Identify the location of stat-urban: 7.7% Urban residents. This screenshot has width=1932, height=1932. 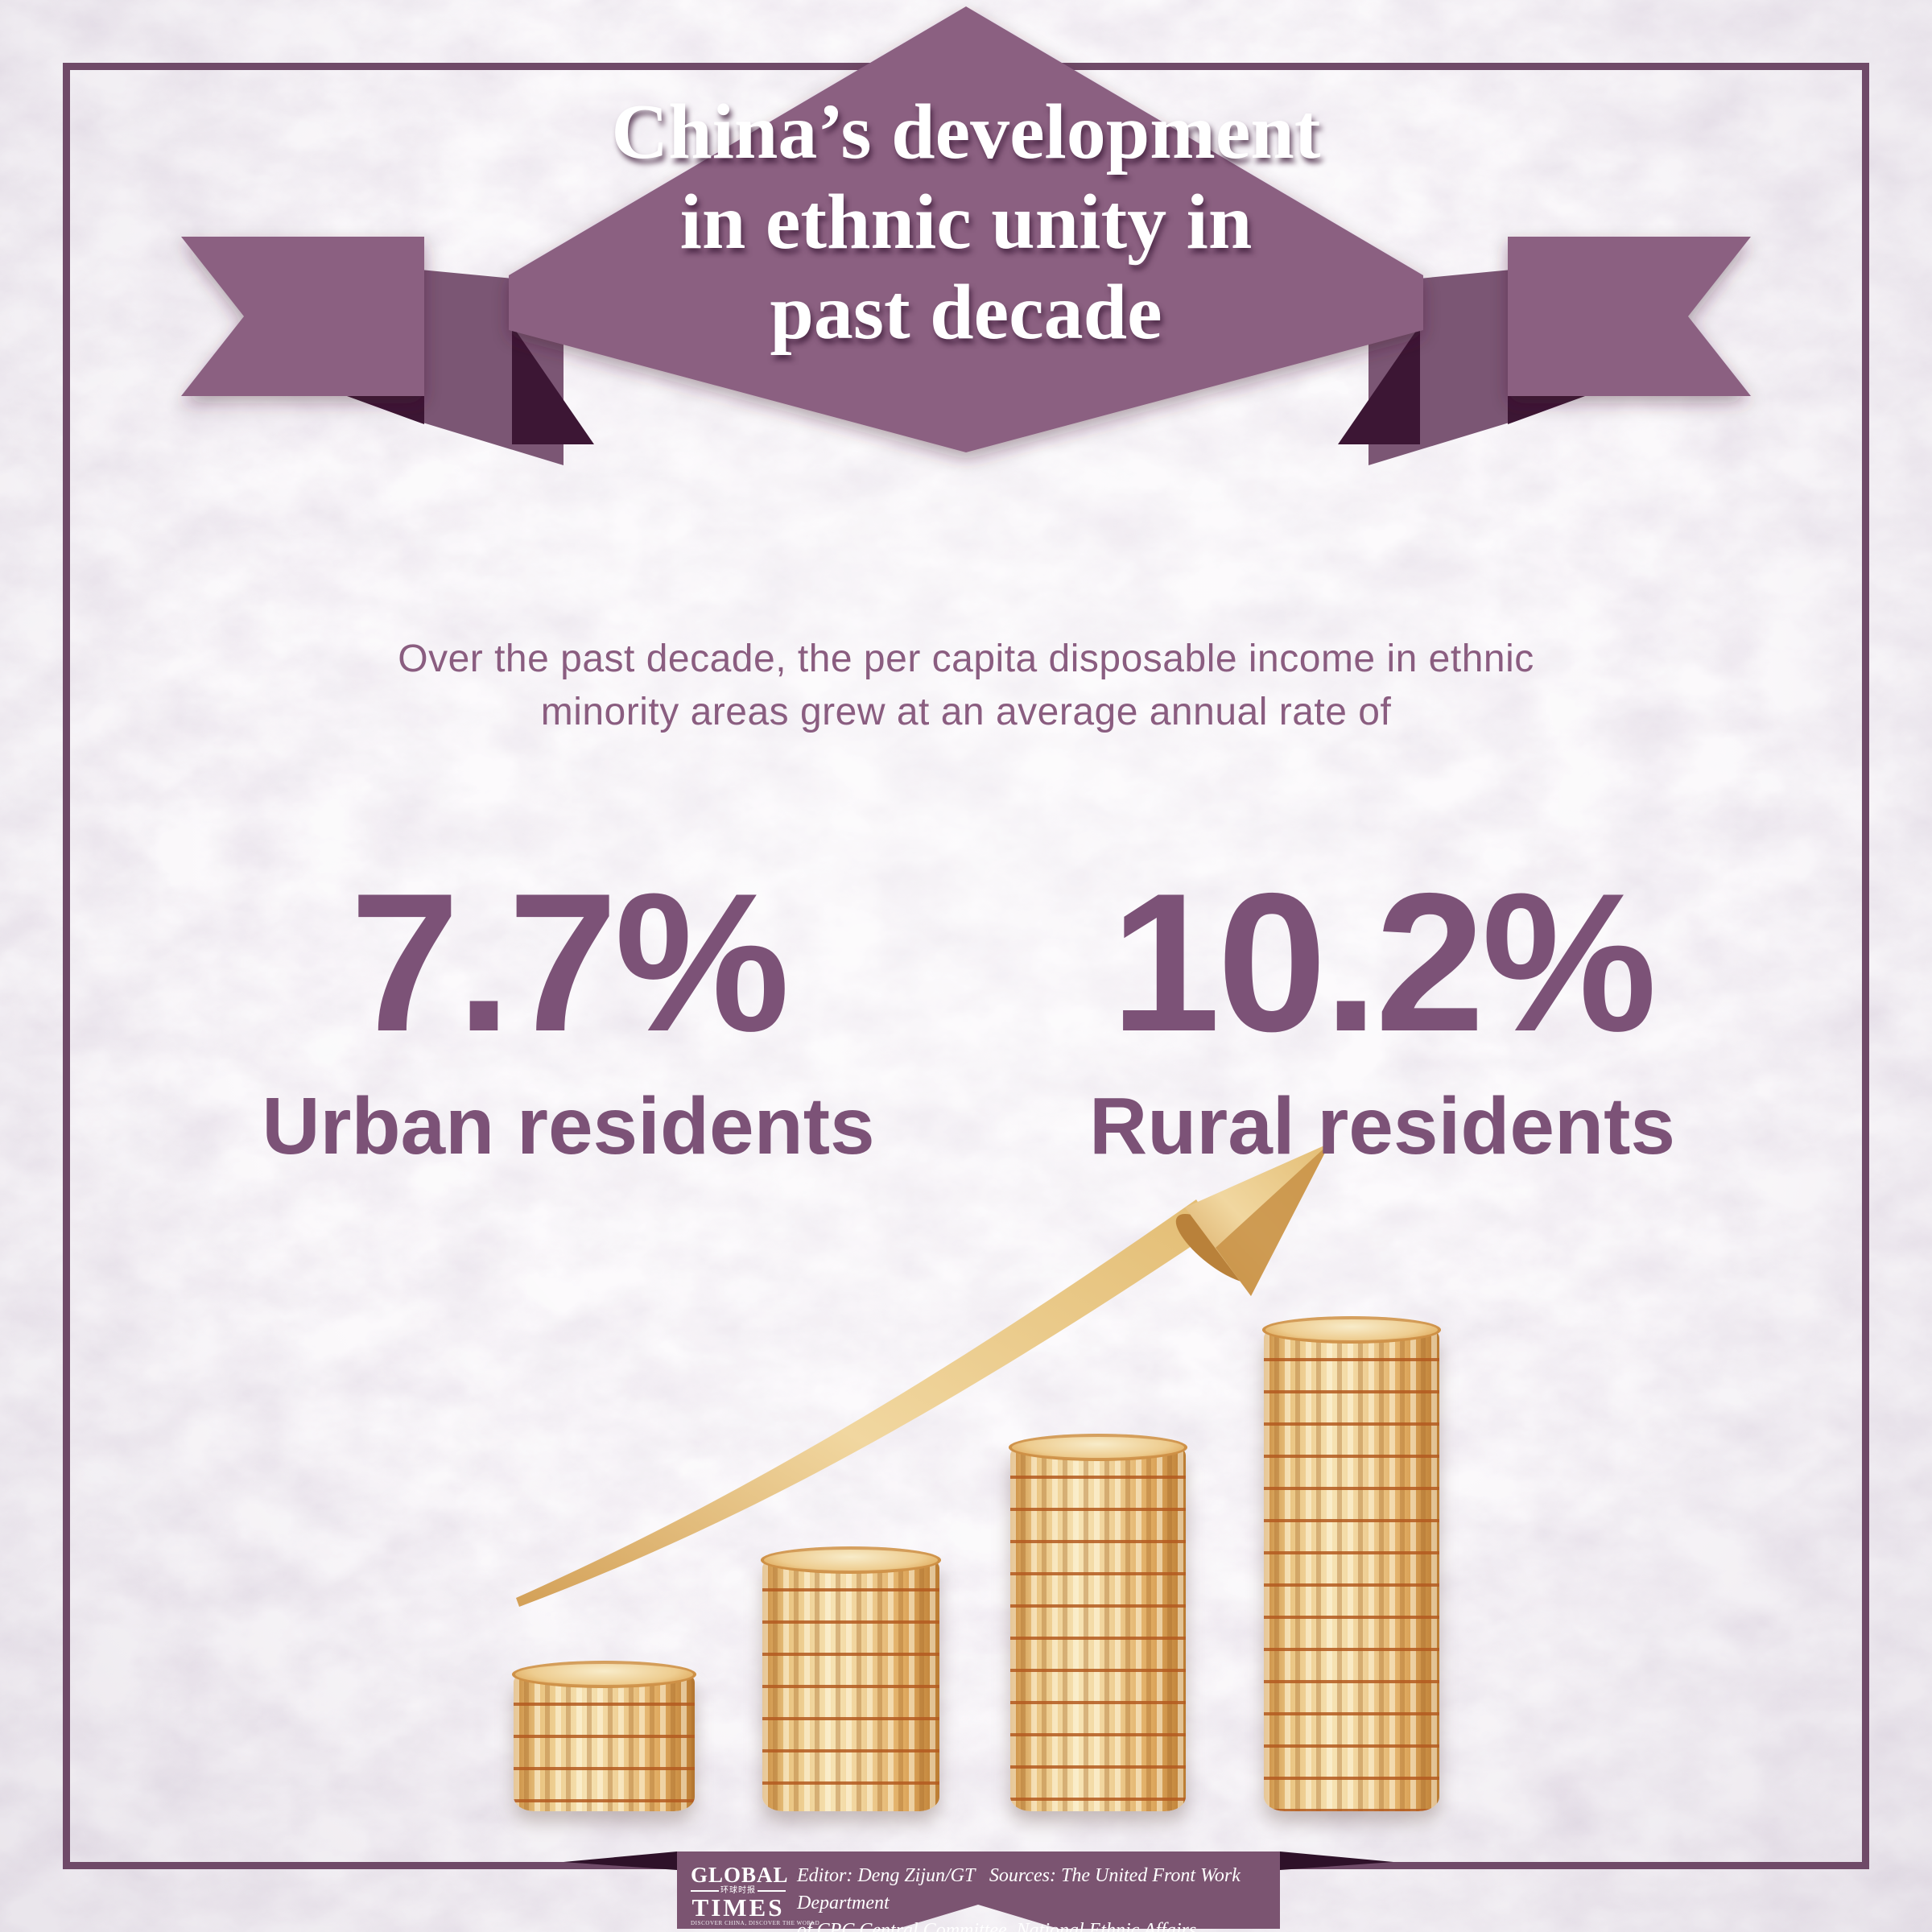
(568, 1015).